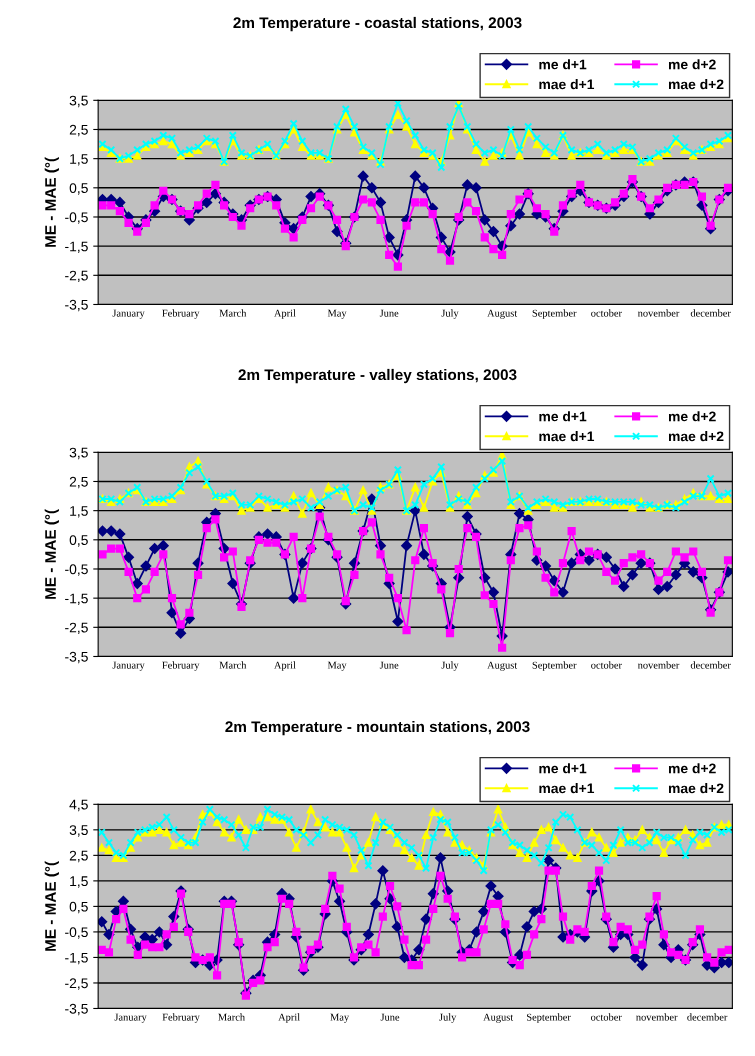  Describe the element at coordinates (377, 24) in the screenshot. I see `chart-title: 2m Temperature - coastal stations, 2003` at that location.